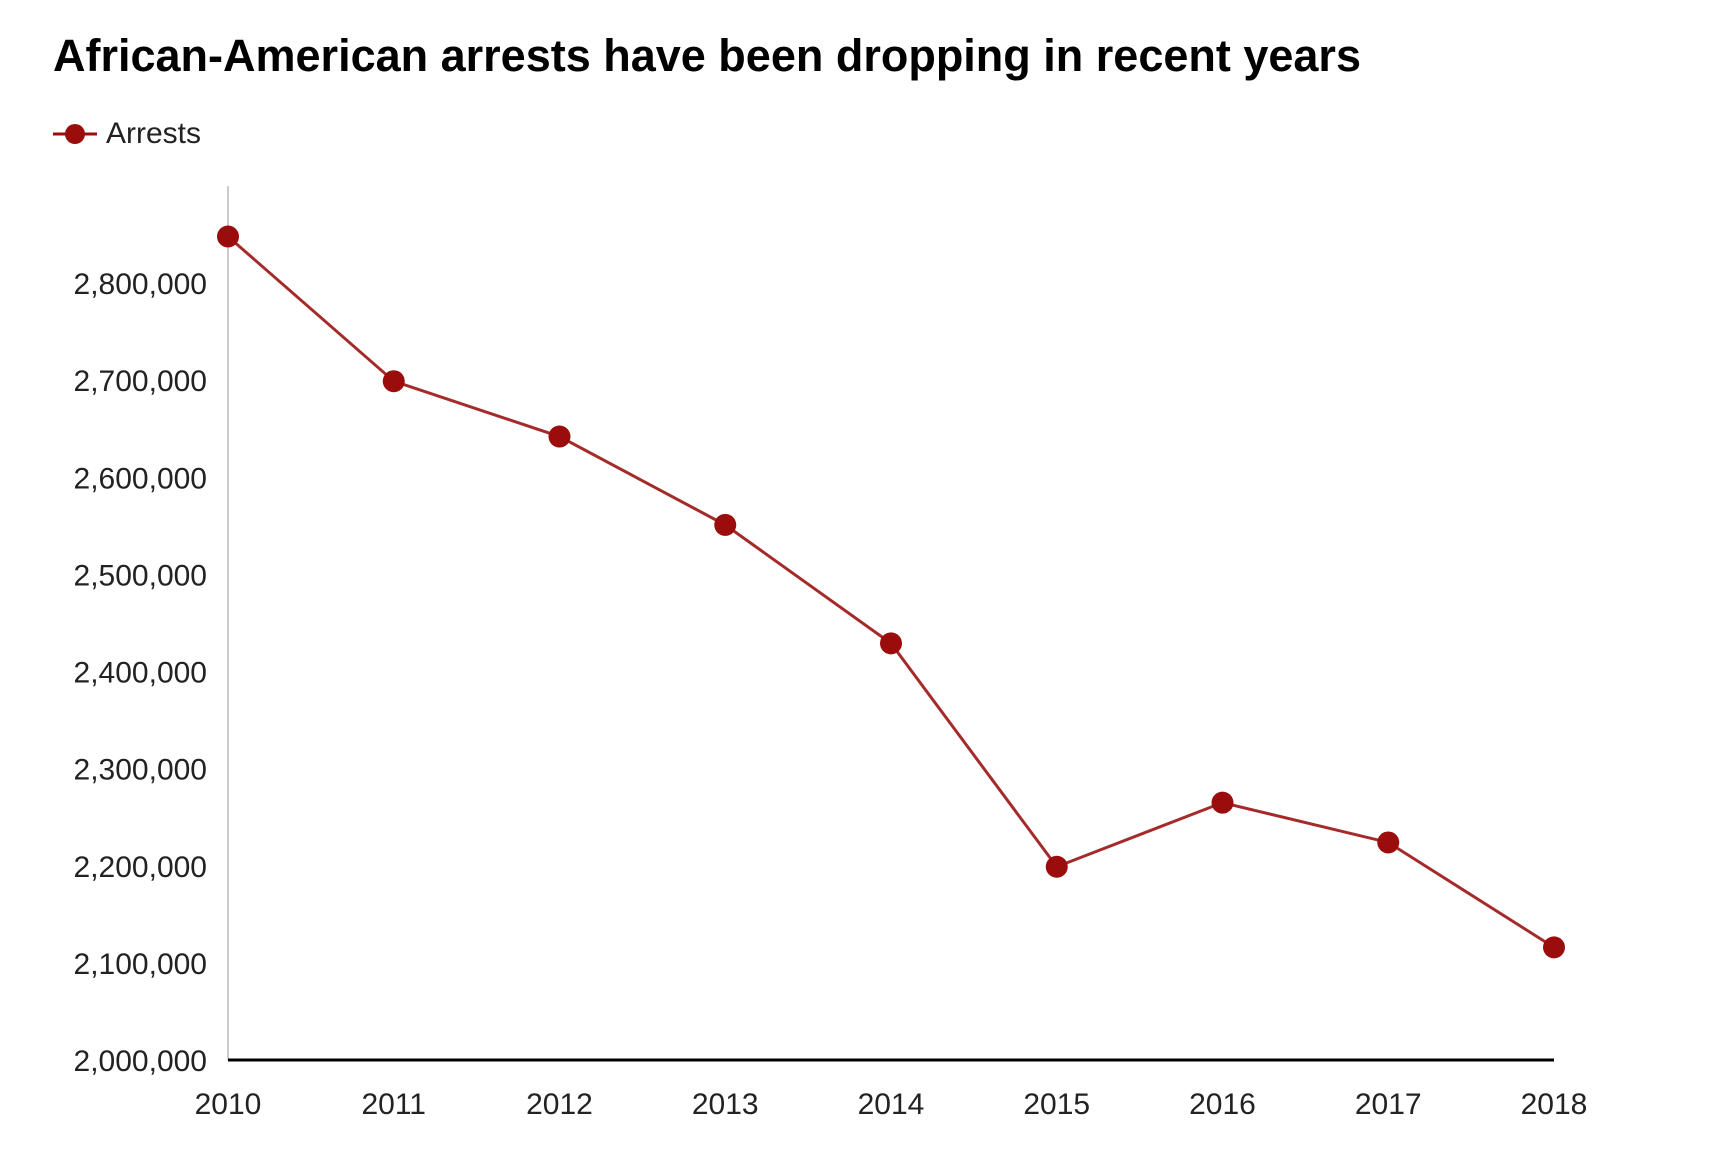 Image resolution: width=1726 pixels, height=1158 pixels. I want to click on x-tick-label: 2014, so click(891, 1104).